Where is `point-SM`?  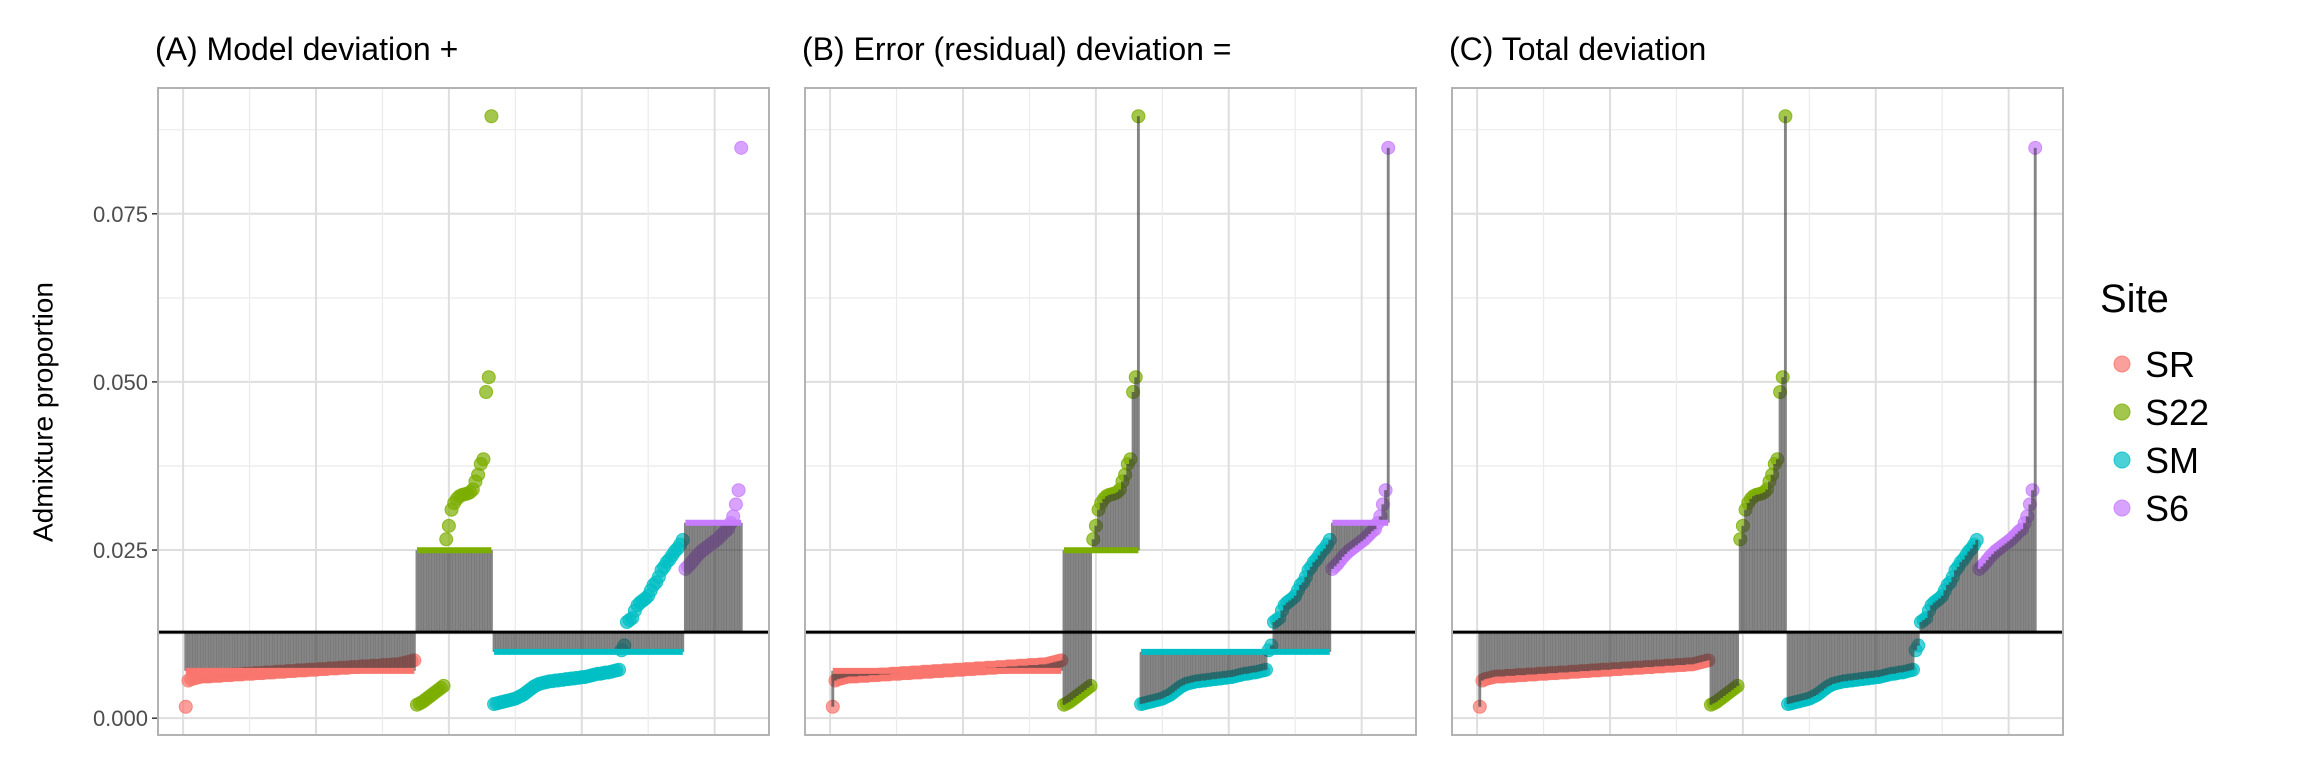 point-SM is located at coordinates (618, 669).